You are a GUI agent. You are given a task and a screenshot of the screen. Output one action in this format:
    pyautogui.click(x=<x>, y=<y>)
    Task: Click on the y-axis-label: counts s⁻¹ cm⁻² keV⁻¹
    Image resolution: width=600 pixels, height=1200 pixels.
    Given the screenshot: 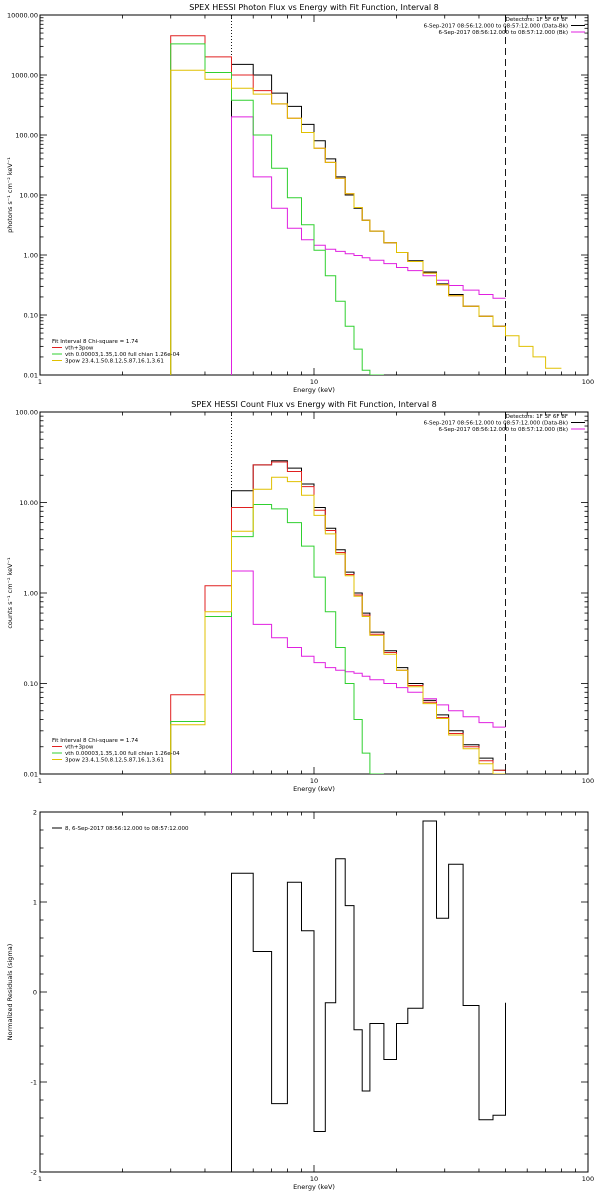 What is the action you would take?
    pyautogui.click(x=10, y=593)
    